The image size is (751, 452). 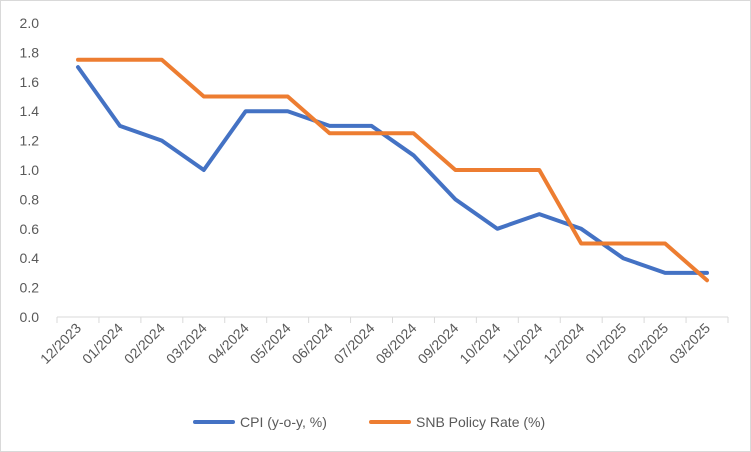 What do you see at coordinates (60, 343) in the screenshot?
I see `x-tick-label: 12/2023` at bounding box center [60, 343].